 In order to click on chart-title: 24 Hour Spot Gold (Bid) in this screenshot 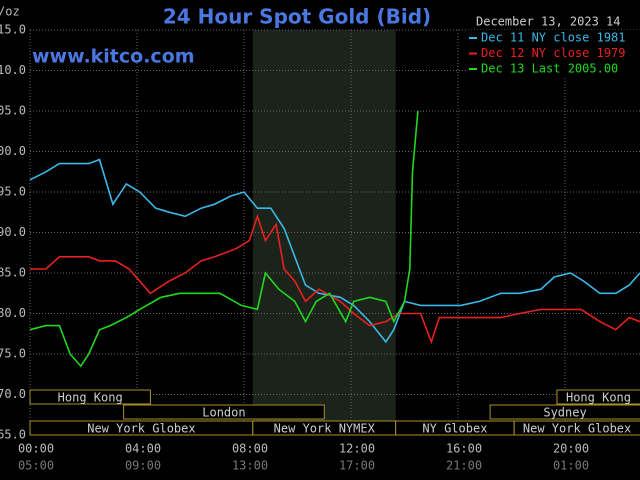, I will do `click(297, 17)`.